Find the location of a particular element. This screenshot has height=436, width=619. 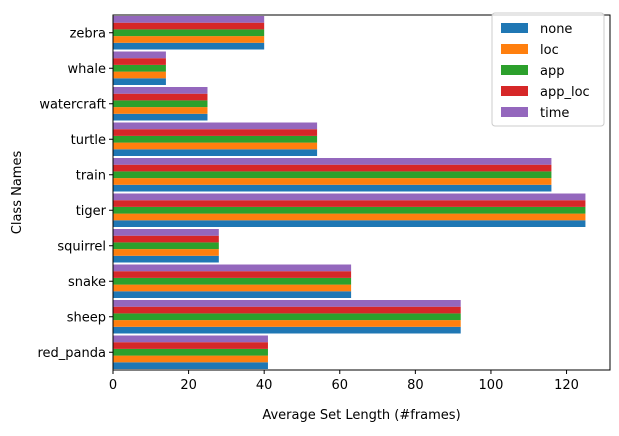

y-tick-label: sheep is located at coordinates (86, 317).